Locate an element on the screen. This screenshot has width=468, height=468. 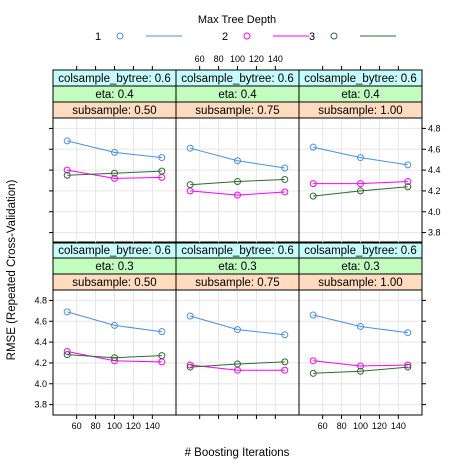
y-tick-label-left: 4.6 is located at coordinates (40, 321).